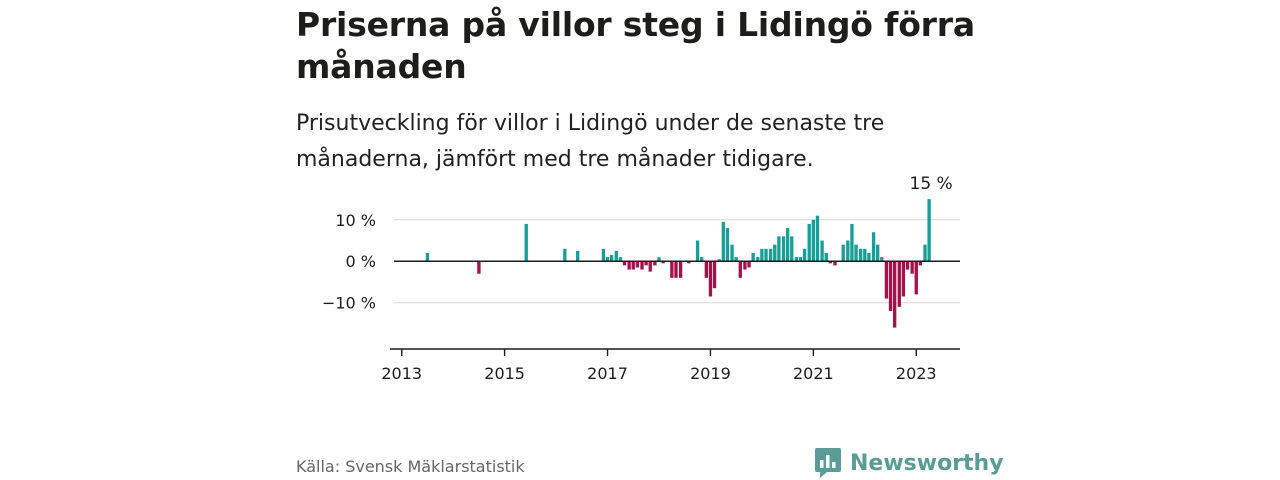 This screenshot has height=480, width=1280. I want to click on x-tick-label: 2013, so click(401, 373).